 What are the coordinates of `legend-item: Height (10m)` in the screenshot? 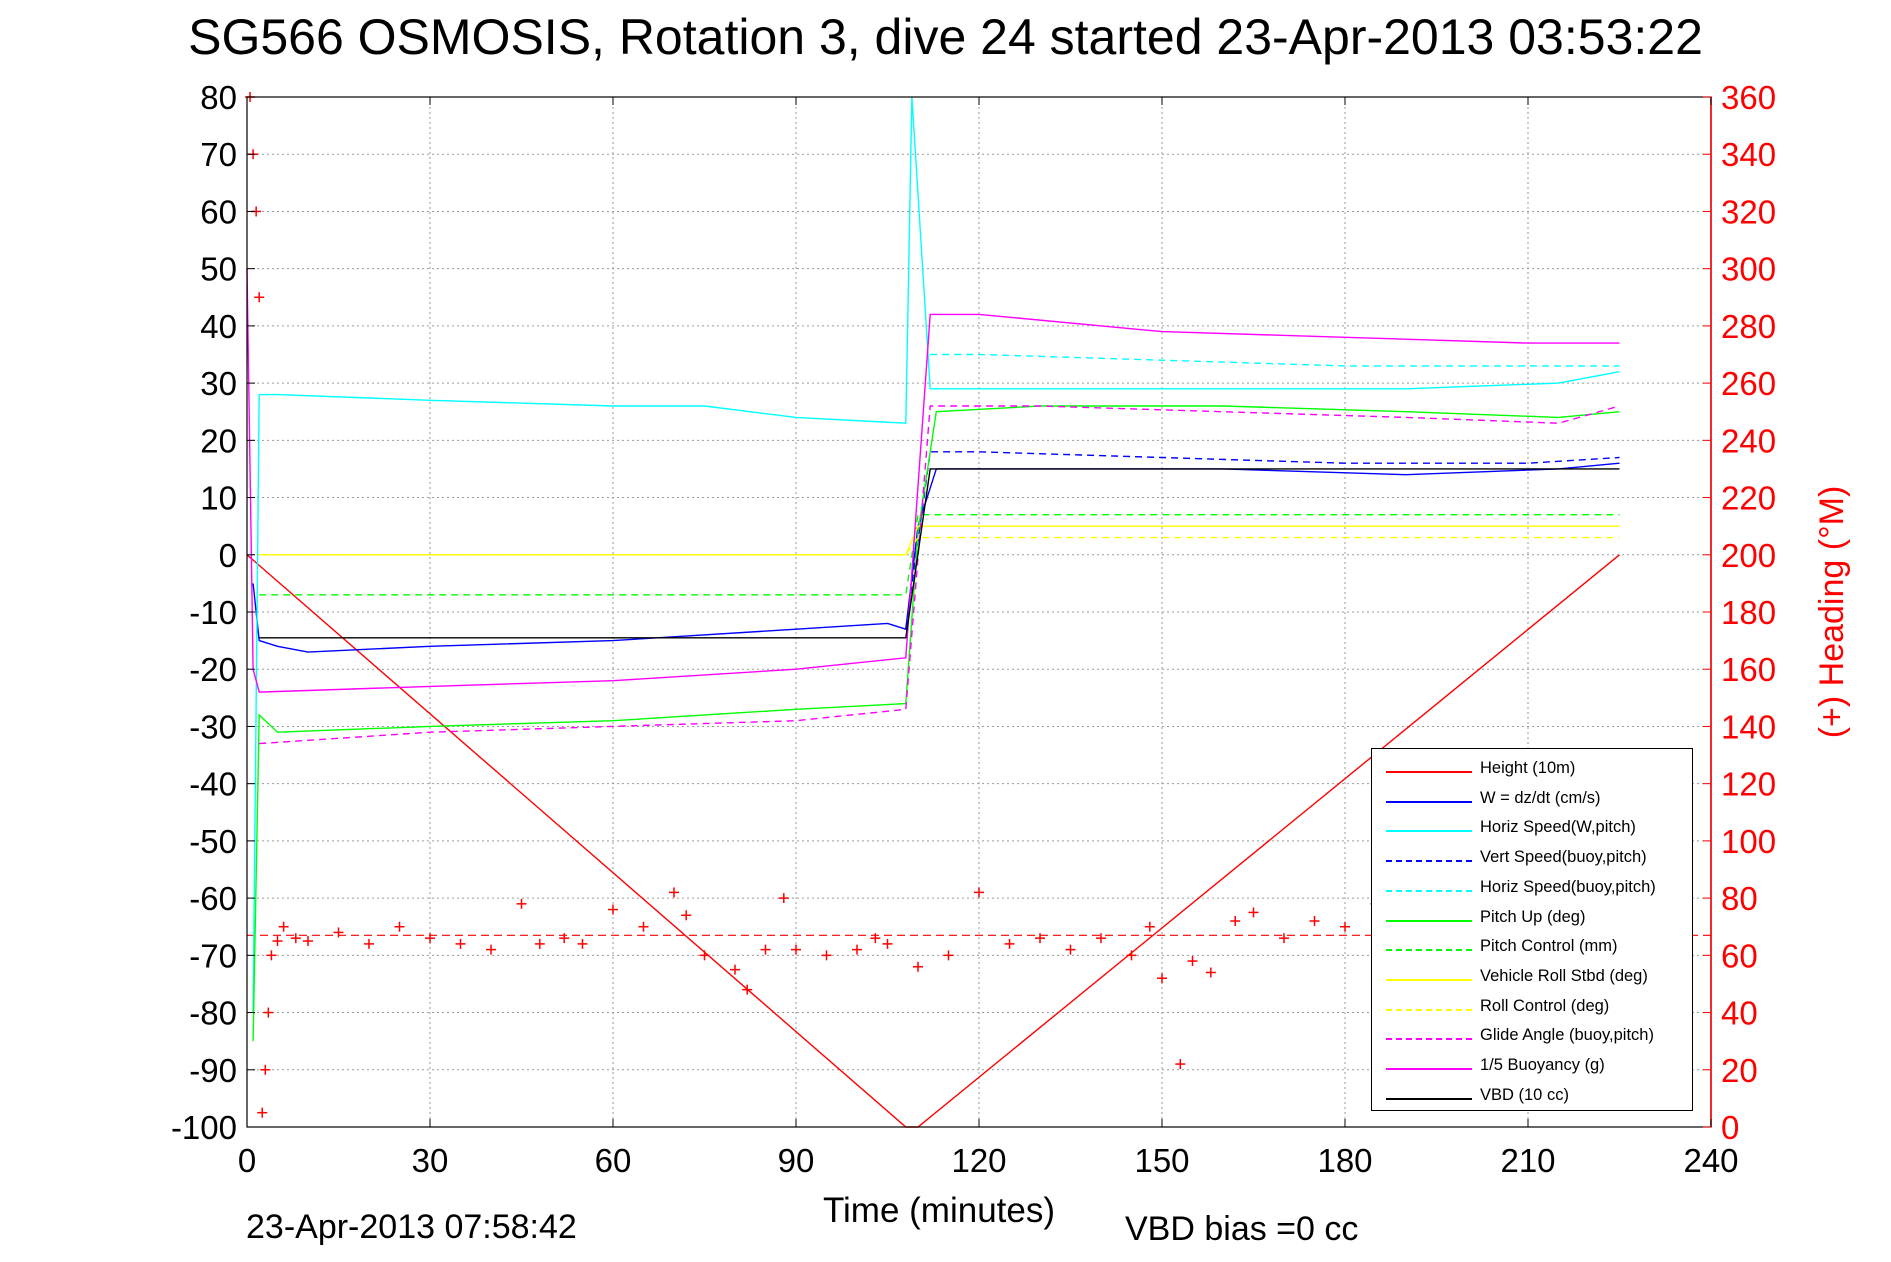 It's located at (1532, 772).